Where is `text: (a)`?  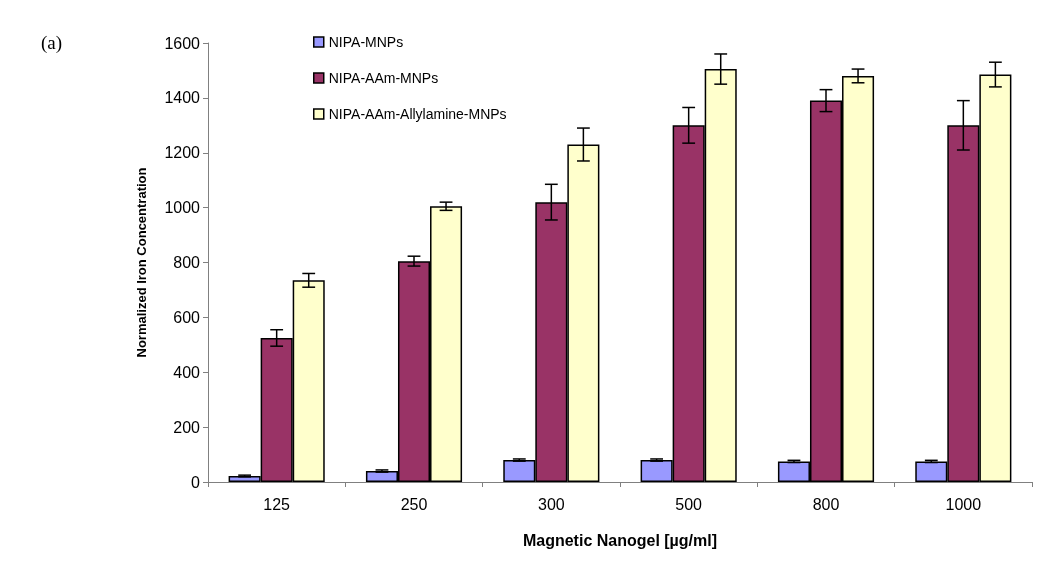
text: (a) is located at coordinates (52, 43).